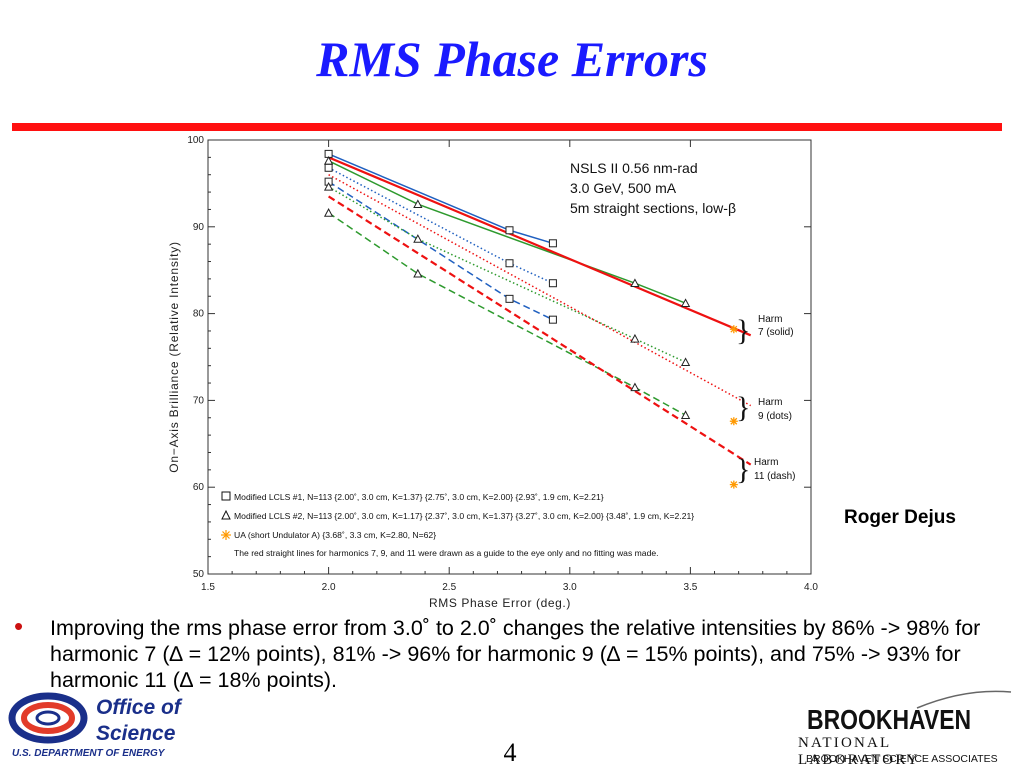  I want to click on title-divider, so click(507, 127).